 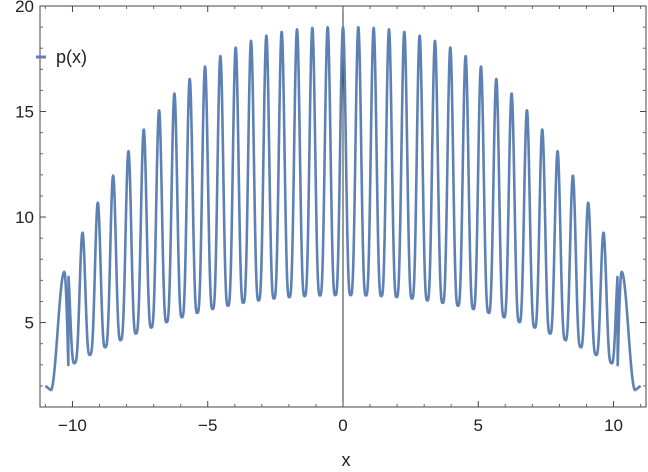 I want to click on x-tick-label: 5, so click(x=478, y=425).